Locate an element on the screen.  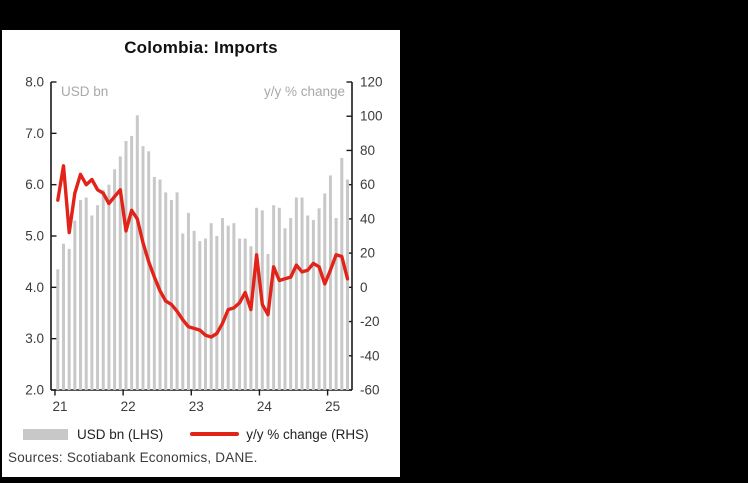
left-axis-tick-label: 3.0 is located at coordinates (34, 338).